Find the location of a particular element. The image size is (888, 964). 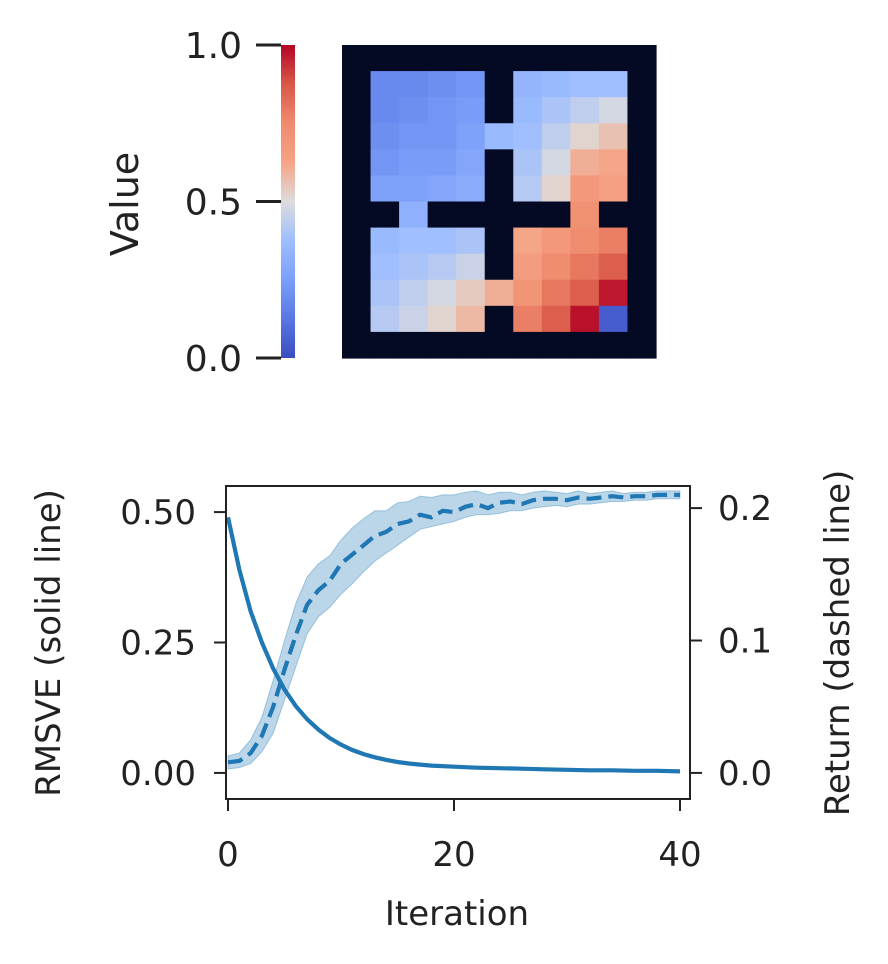

colorbar-ticks: 0.0 0.5 1.0 is located at coordinates (233, 203).